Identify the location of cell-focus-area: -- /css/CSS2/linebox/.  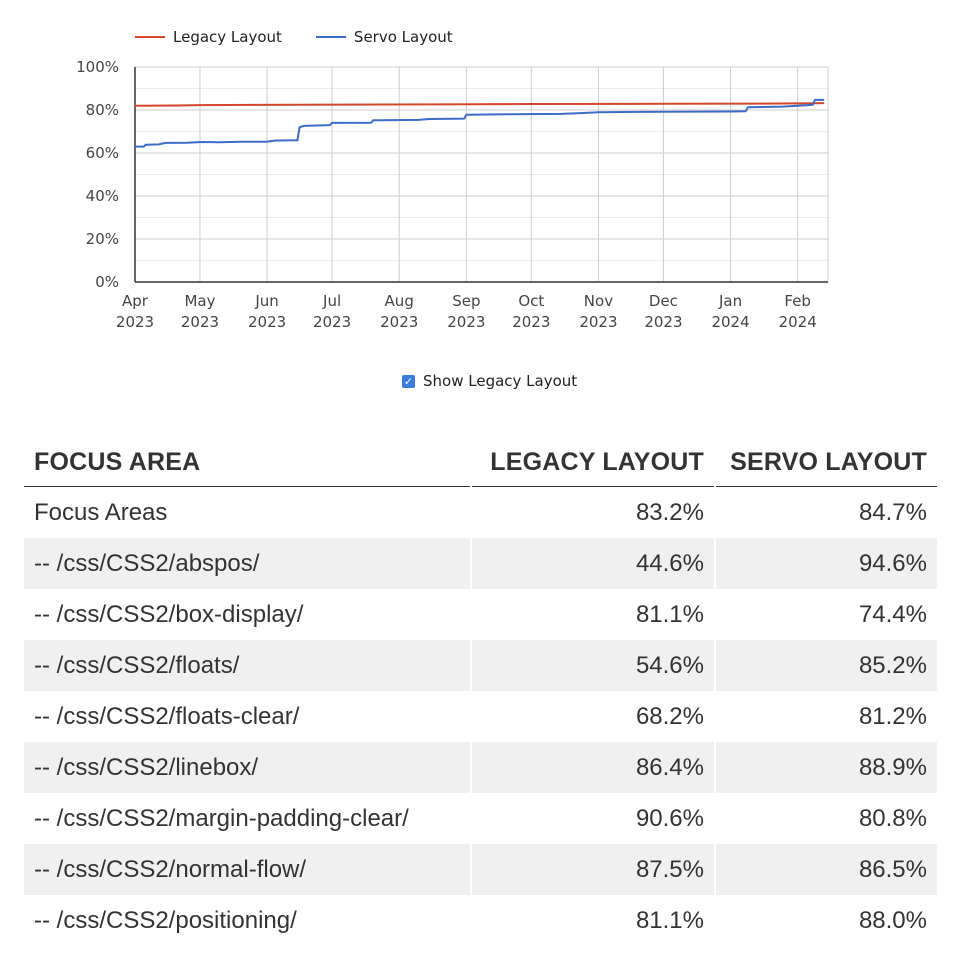
(247, 767).